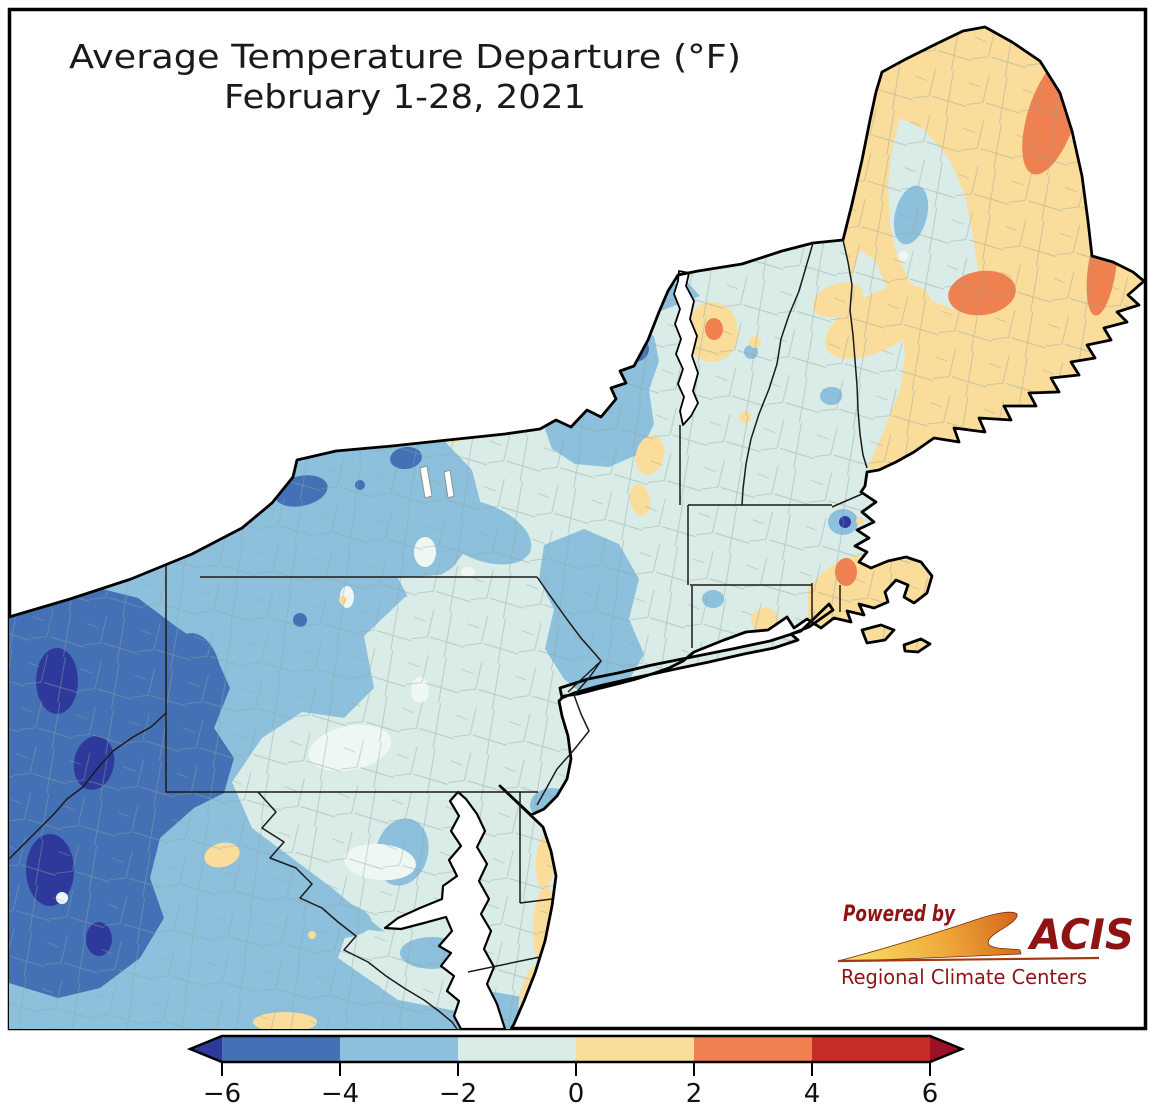 The image size is (1153, 1112). Describe the element at coordinates (445, 910) in the screenshot. I see `chesapeake-bay` at that location.